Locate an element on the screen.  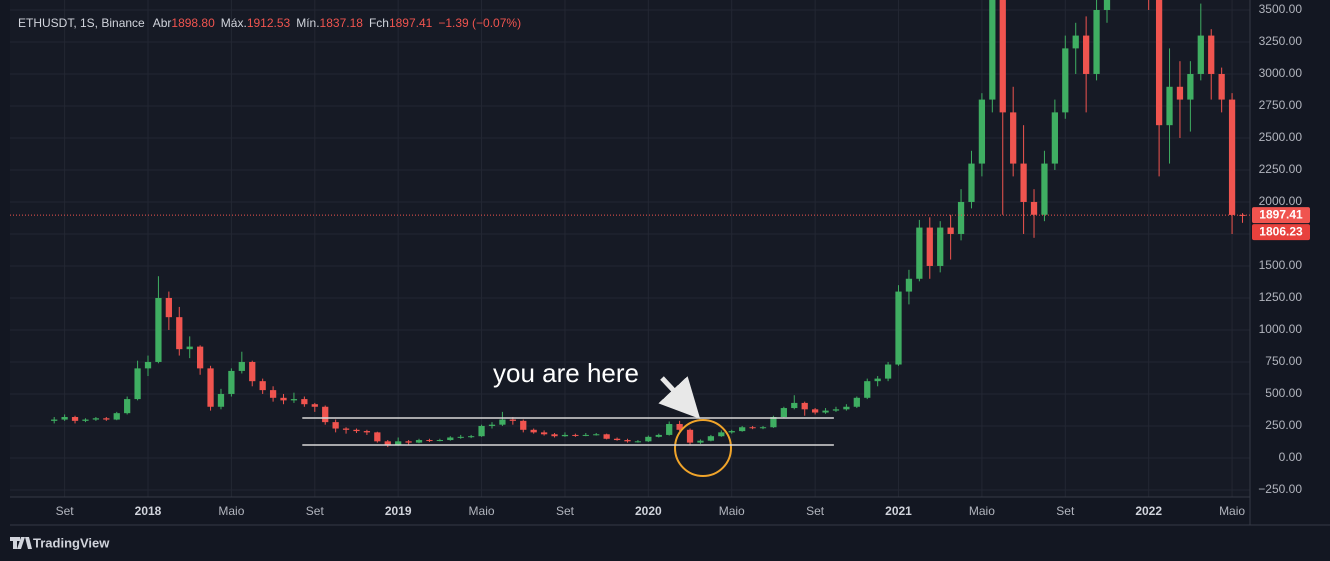
y-tick-label: 1250.00 is located at coordinates (1281, 297).